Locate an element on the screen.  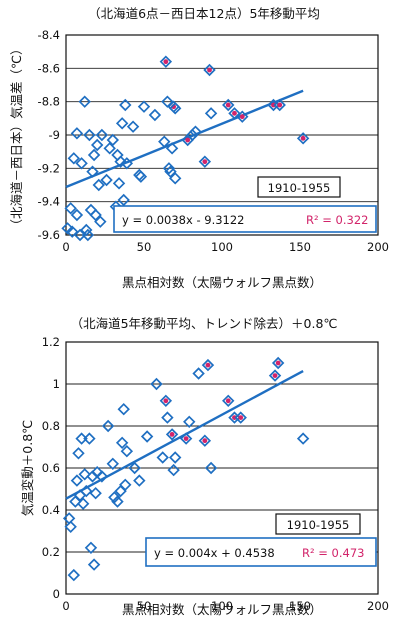
regression-equation: y = 0.0038x - 9.3122 is located at coordinates (183, 220).